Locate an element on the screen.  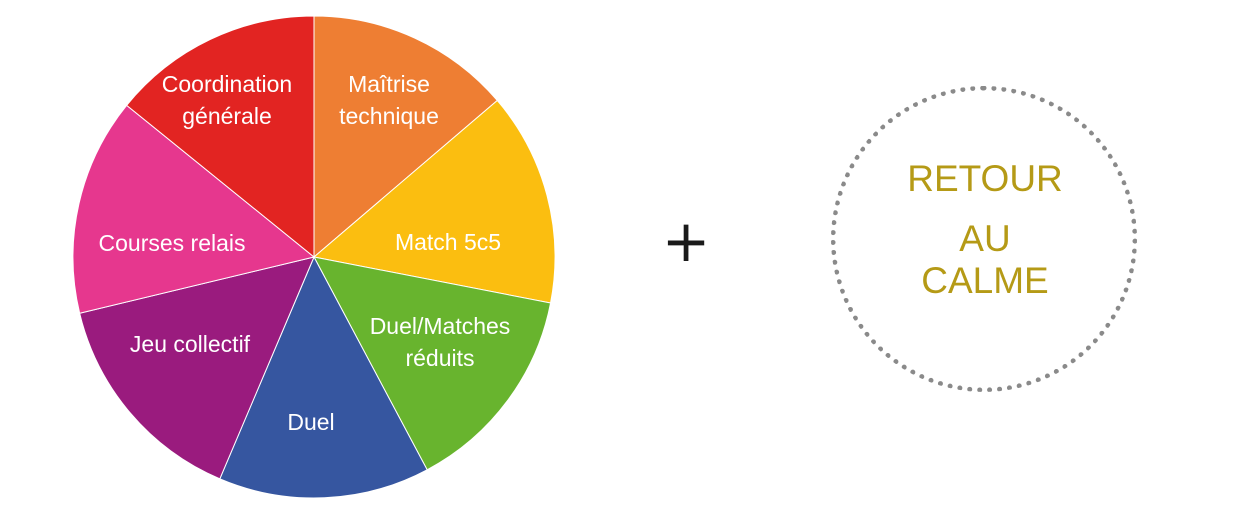
wheel-segment-label: réduits is located at coordinates (439, 358).